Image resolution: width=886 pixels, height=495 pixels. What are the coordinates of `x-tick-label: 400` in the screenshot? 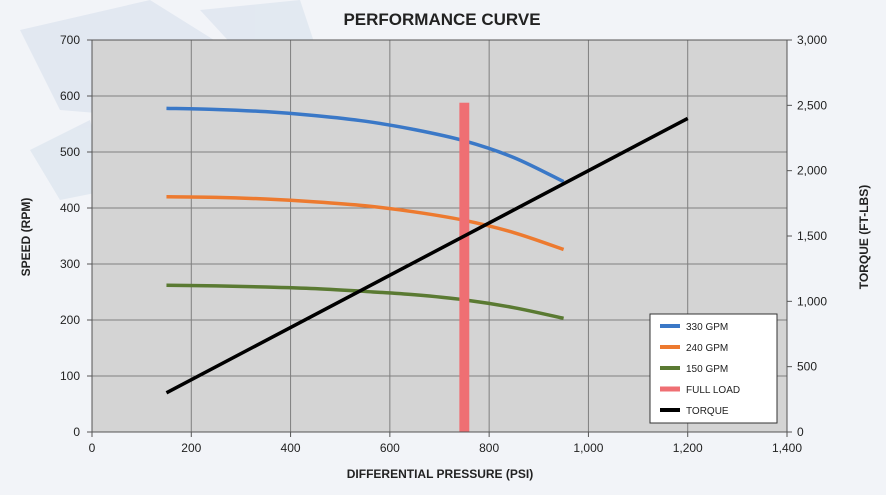 It's located at (291, 448).